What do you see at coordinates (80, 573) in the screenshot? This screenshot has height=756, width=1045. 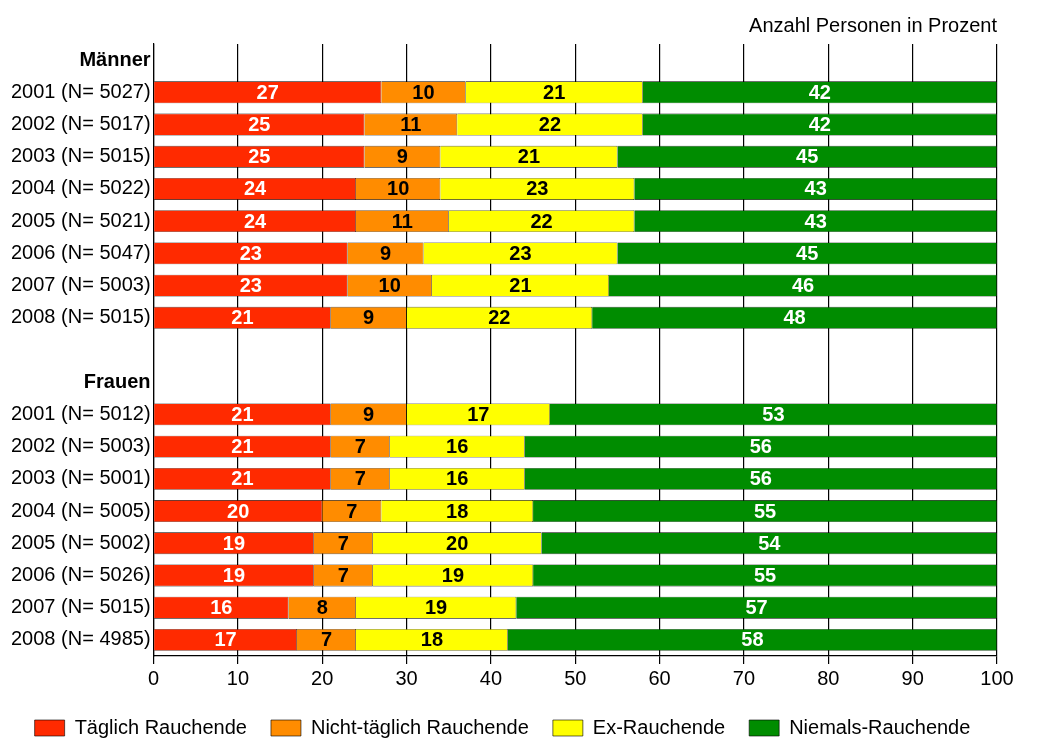 I see `y-tick-label: 2006 (N= 5026)` at bounding box center [80, 573].